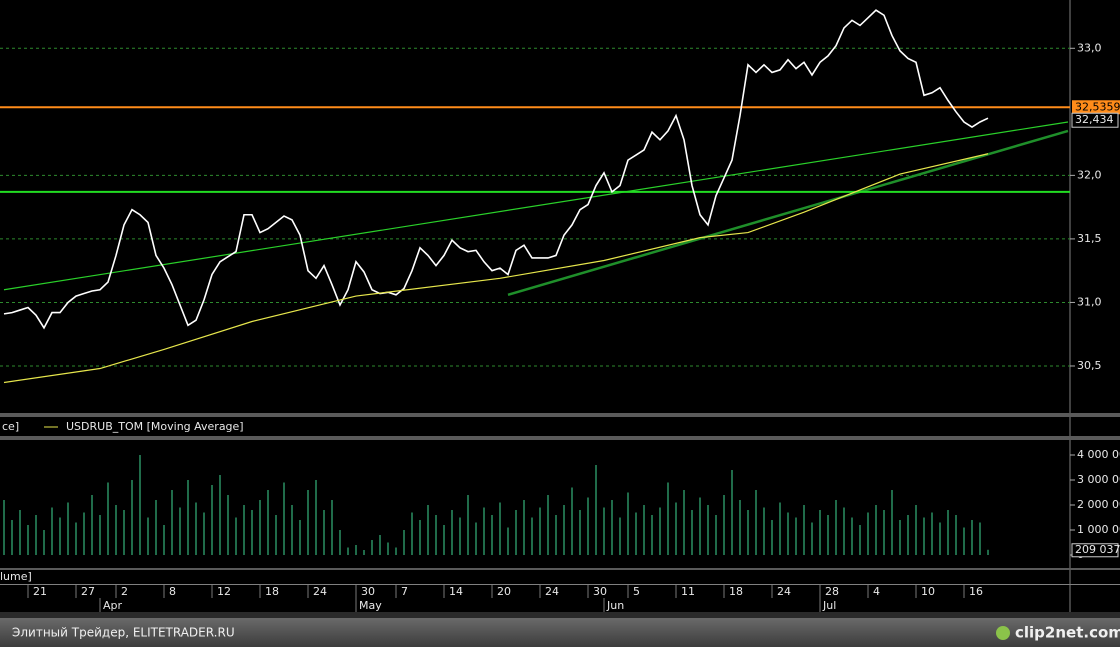 The image size is (1120, 647). I want to click on x-tick-label: 14, so click(456, 591).